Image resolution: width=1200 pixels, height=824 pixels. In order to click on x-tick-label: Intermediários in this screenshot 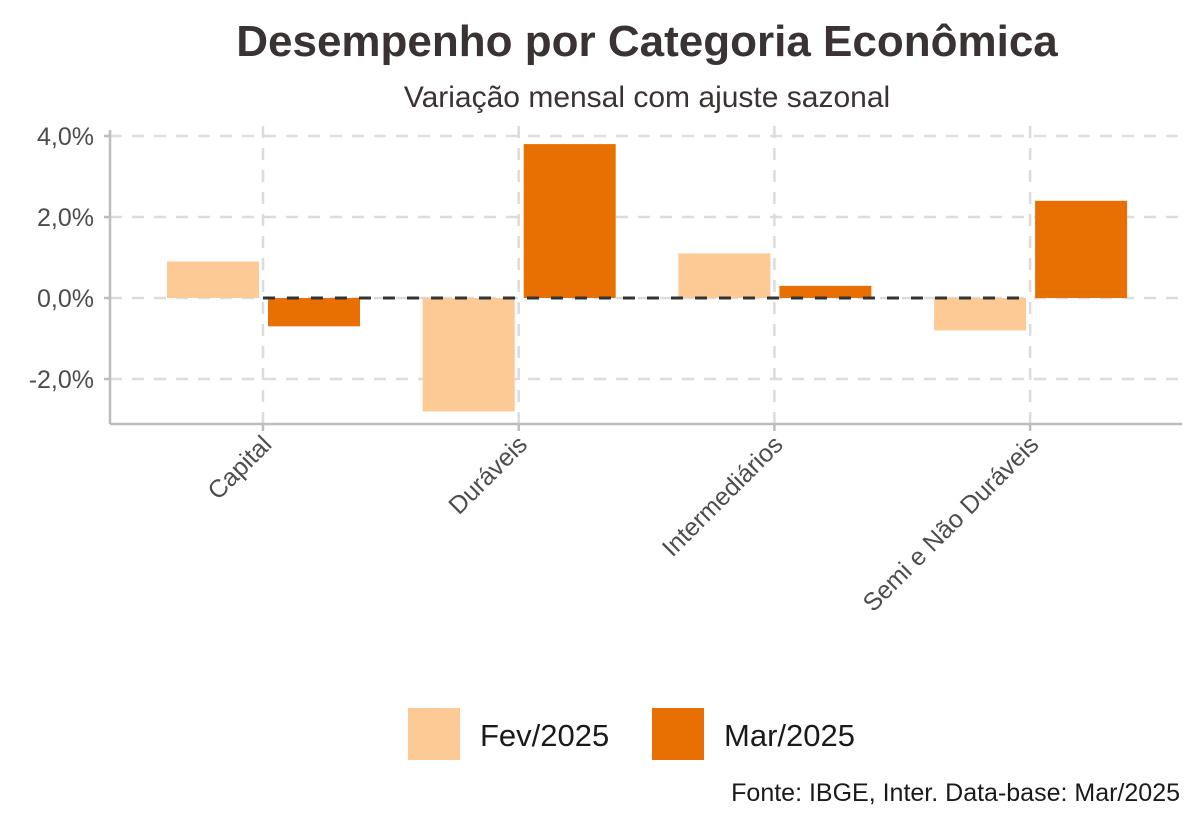, I will do `click(723, 496)`.